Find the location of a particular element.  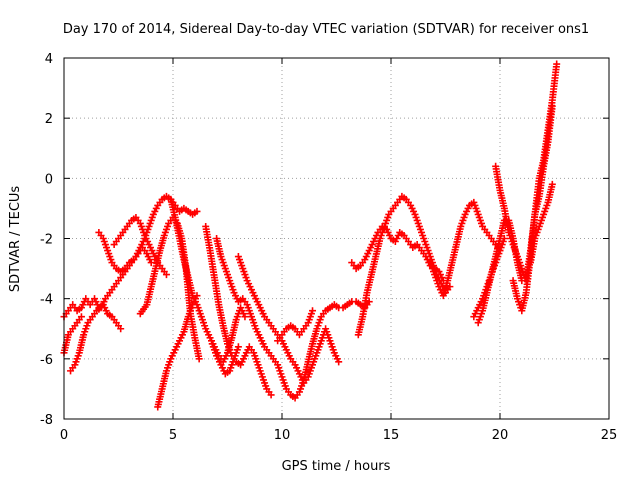

y-tick-label: 0 is located at coordinates (49, 179).